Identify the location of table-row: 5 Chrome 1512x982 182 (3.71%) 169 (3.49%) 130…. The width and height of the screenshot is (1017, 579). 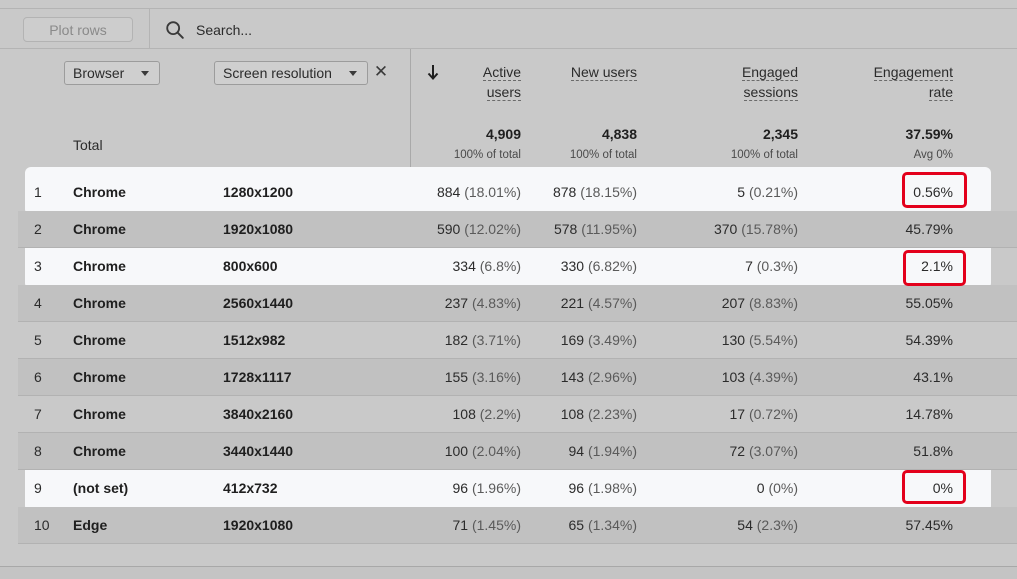
(517, 340).